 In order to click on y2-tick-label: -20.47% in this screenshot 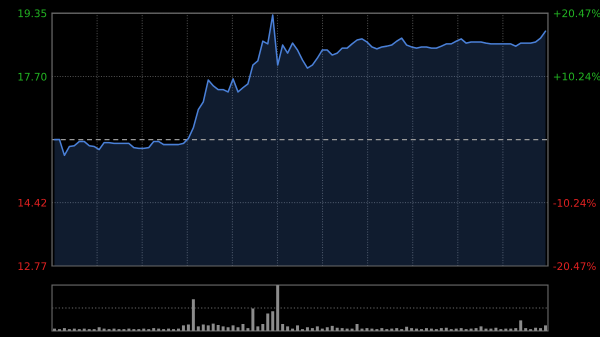, I will do `click(574, 266)`.